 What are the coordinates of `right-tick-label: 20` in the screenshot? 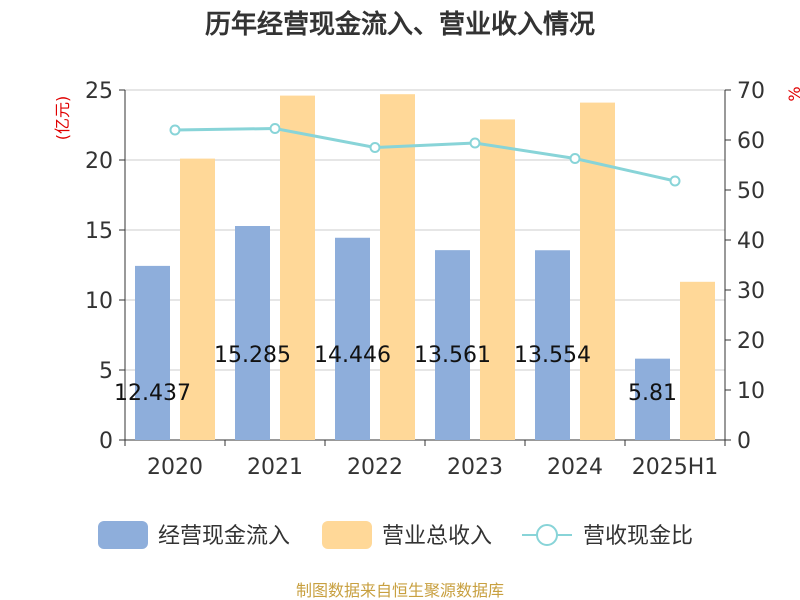 It's located at (751, 341).